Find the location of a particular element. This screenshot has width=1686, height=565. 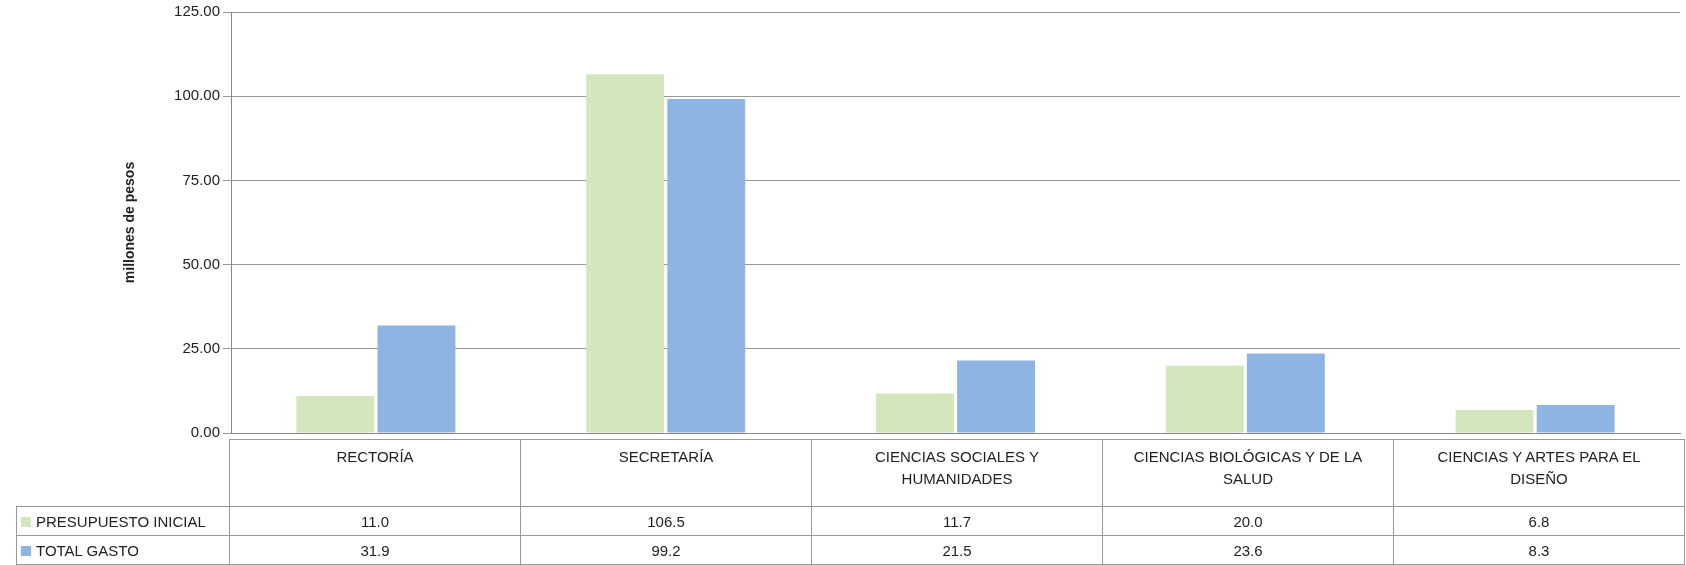

y-tick-label: 125.00 is located at coordinates (197, 11).